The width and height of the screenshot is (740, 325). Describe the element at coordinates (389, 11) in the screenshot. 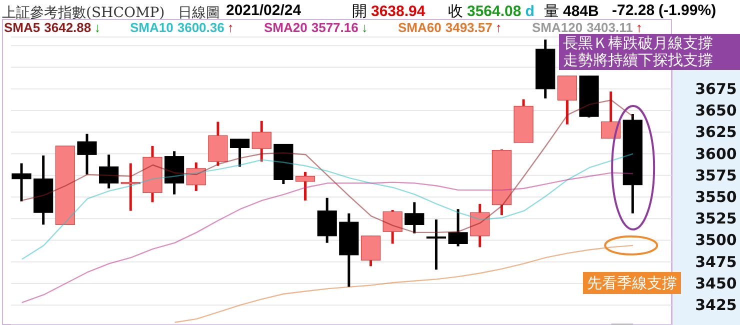

I see `text: 開 3638.94` at that location.